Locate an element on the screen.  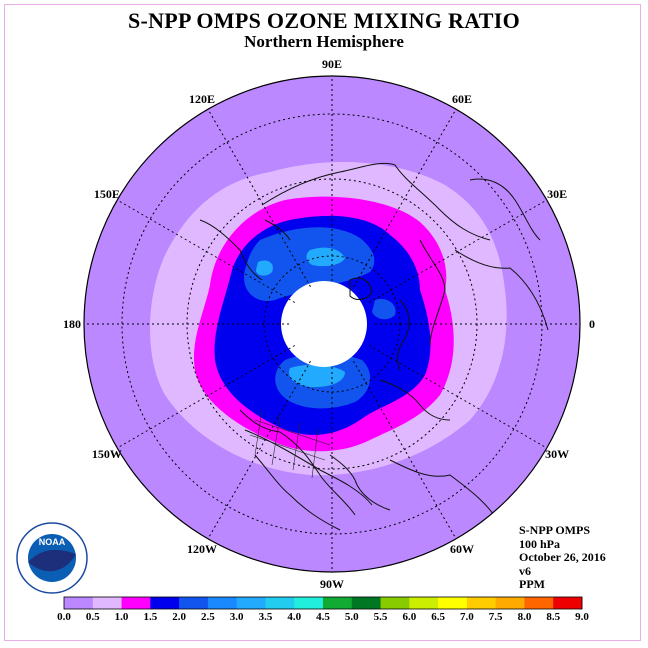
noaa-logo: NOAA is located at coordinates (52, 558).